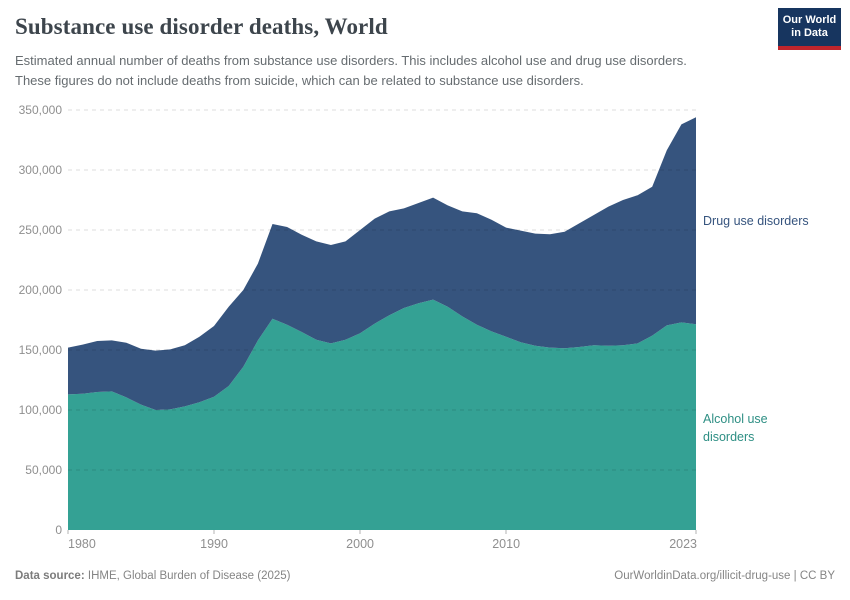 This screenshot has height=600, width=850. I want to click on owid-logo: Our World in Data, so click(809, 27).